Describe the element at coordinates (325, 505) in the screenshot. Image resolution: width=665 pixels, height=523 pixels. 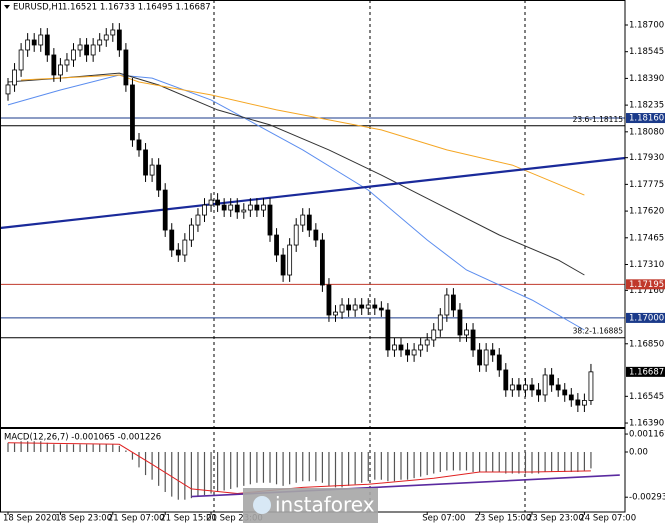
I see `watermark: instaforex` at that location.